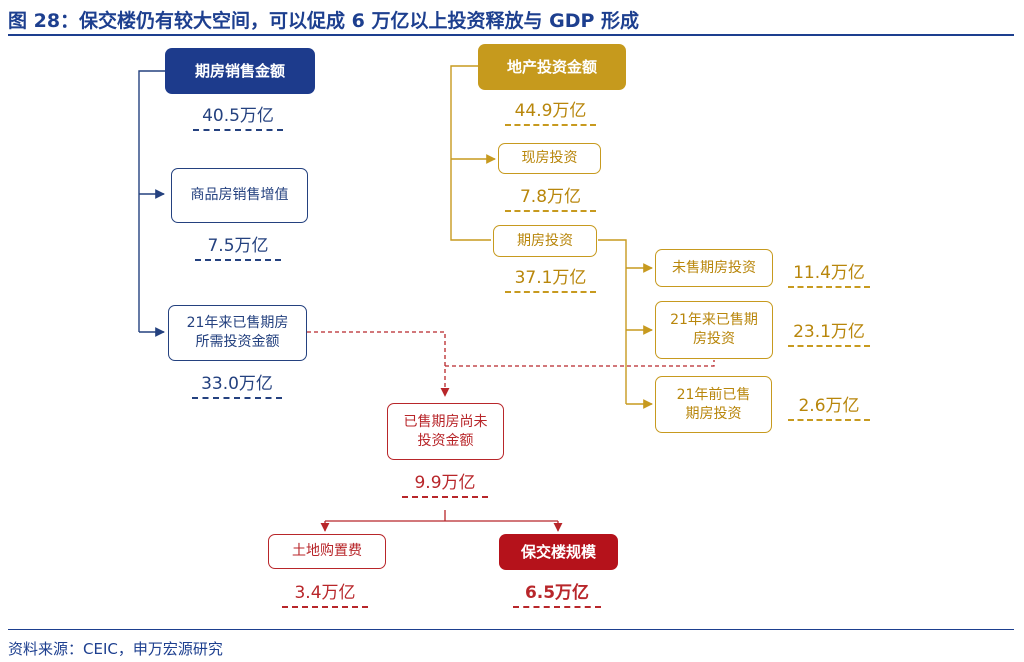 This screenshot has width=1024, height=662. Describe the element at coordinates (324, 21) in the screenshot. I see `figure-title: 图 28：保交楼仍有较大空间，可以促成 6 万亿以上投资释放与 GDP 形成` at that location.